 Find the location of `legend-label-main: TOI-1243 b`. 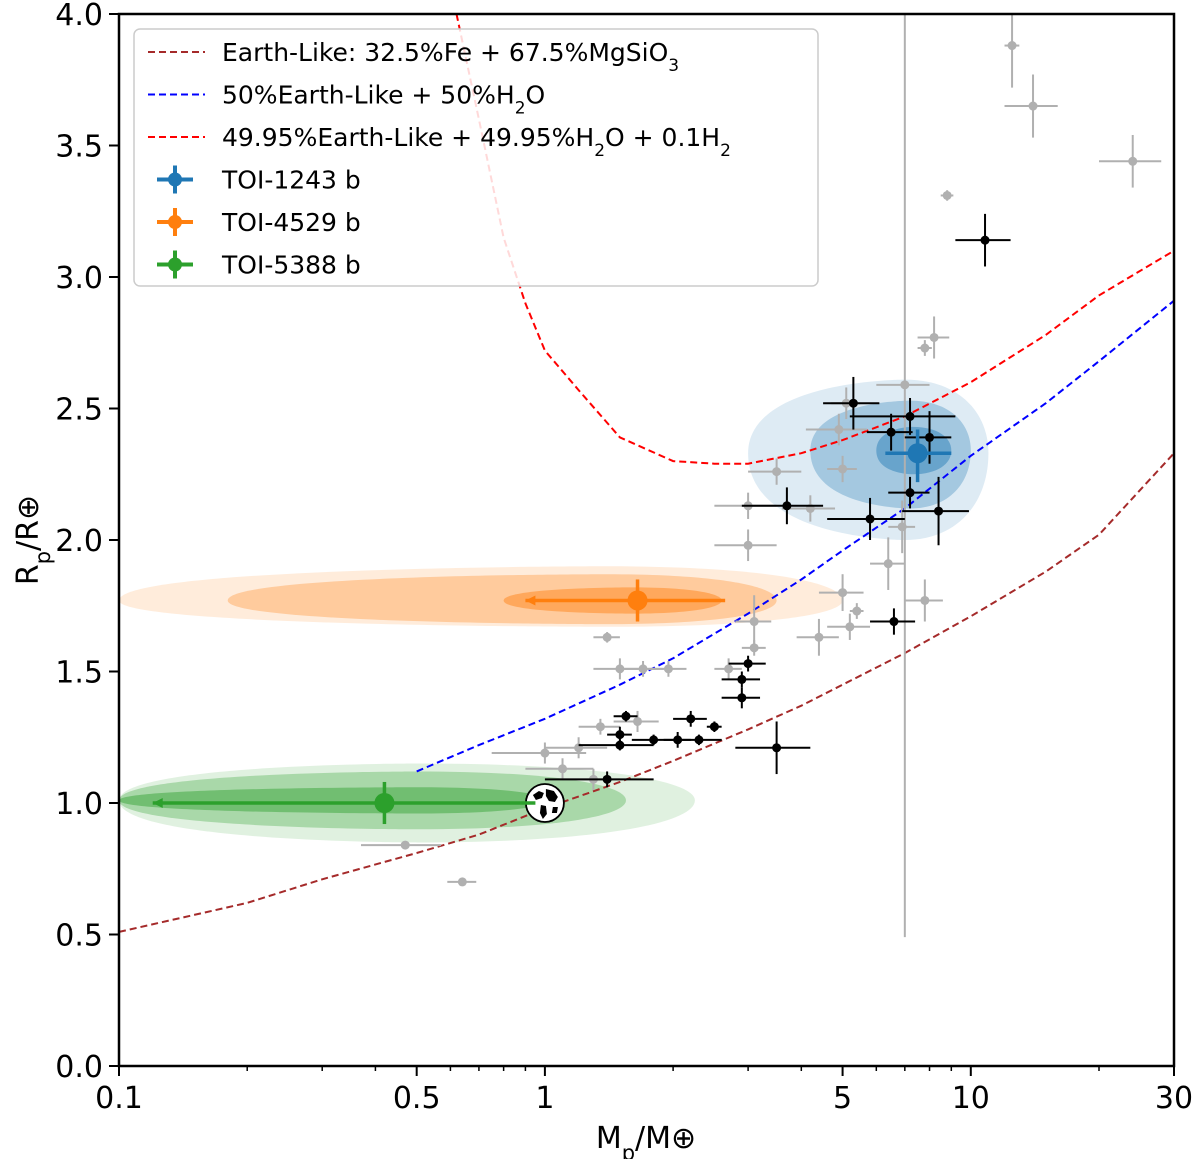

legend-label-main: TOI-1243 b is located at coordinates (291, 180).